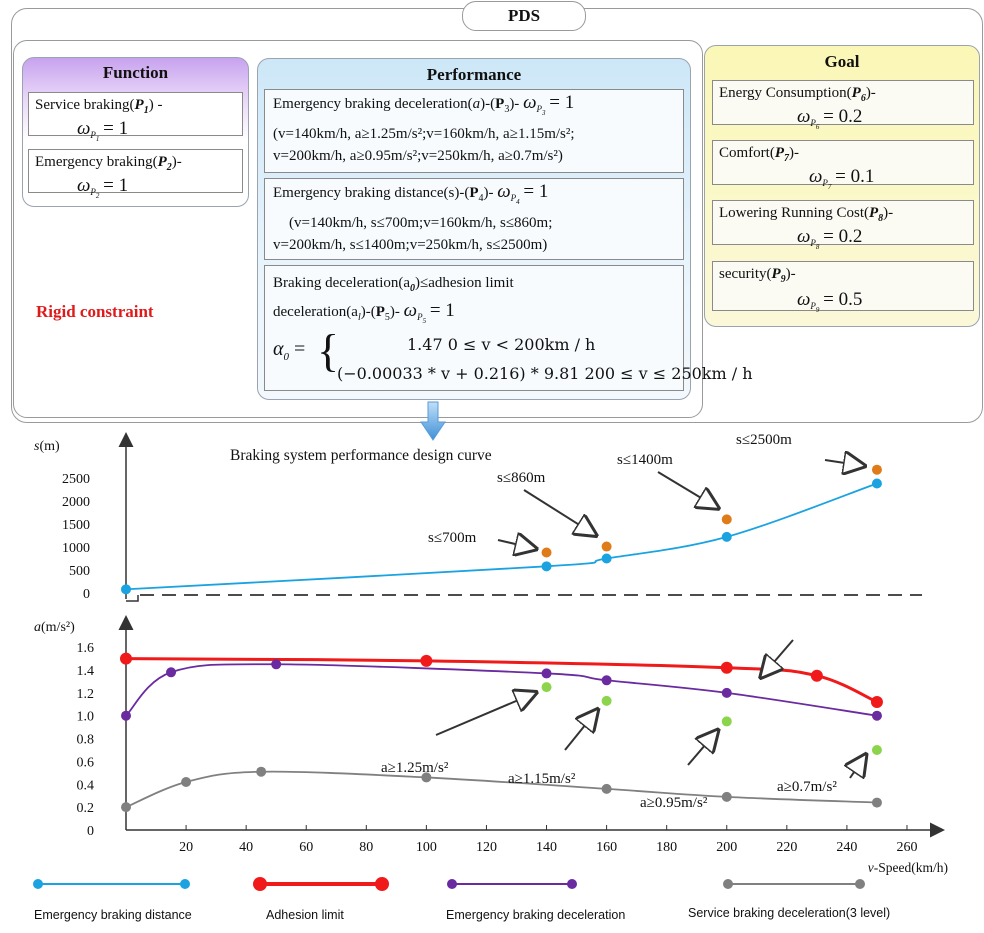 This screenshot has height=933, width=984. I want to click on bottom-y-tick-label: 0.2, so click(86, 808).